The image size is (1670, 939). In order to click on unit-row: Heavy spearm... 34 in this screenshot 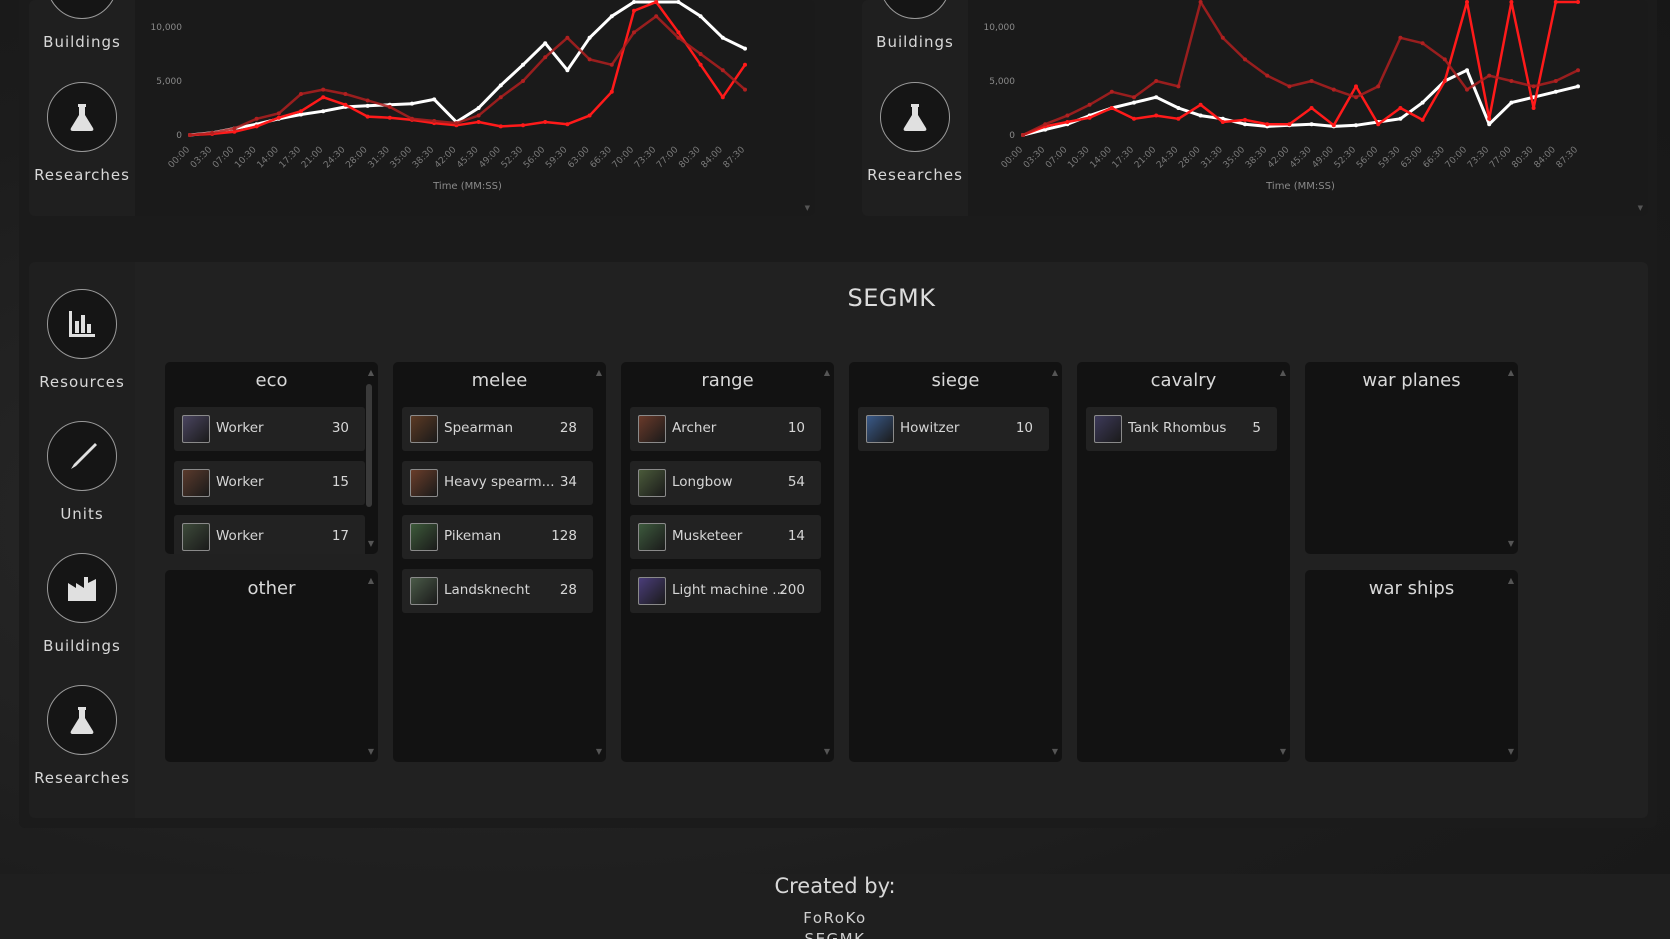, I will do `click(497, 483)`.